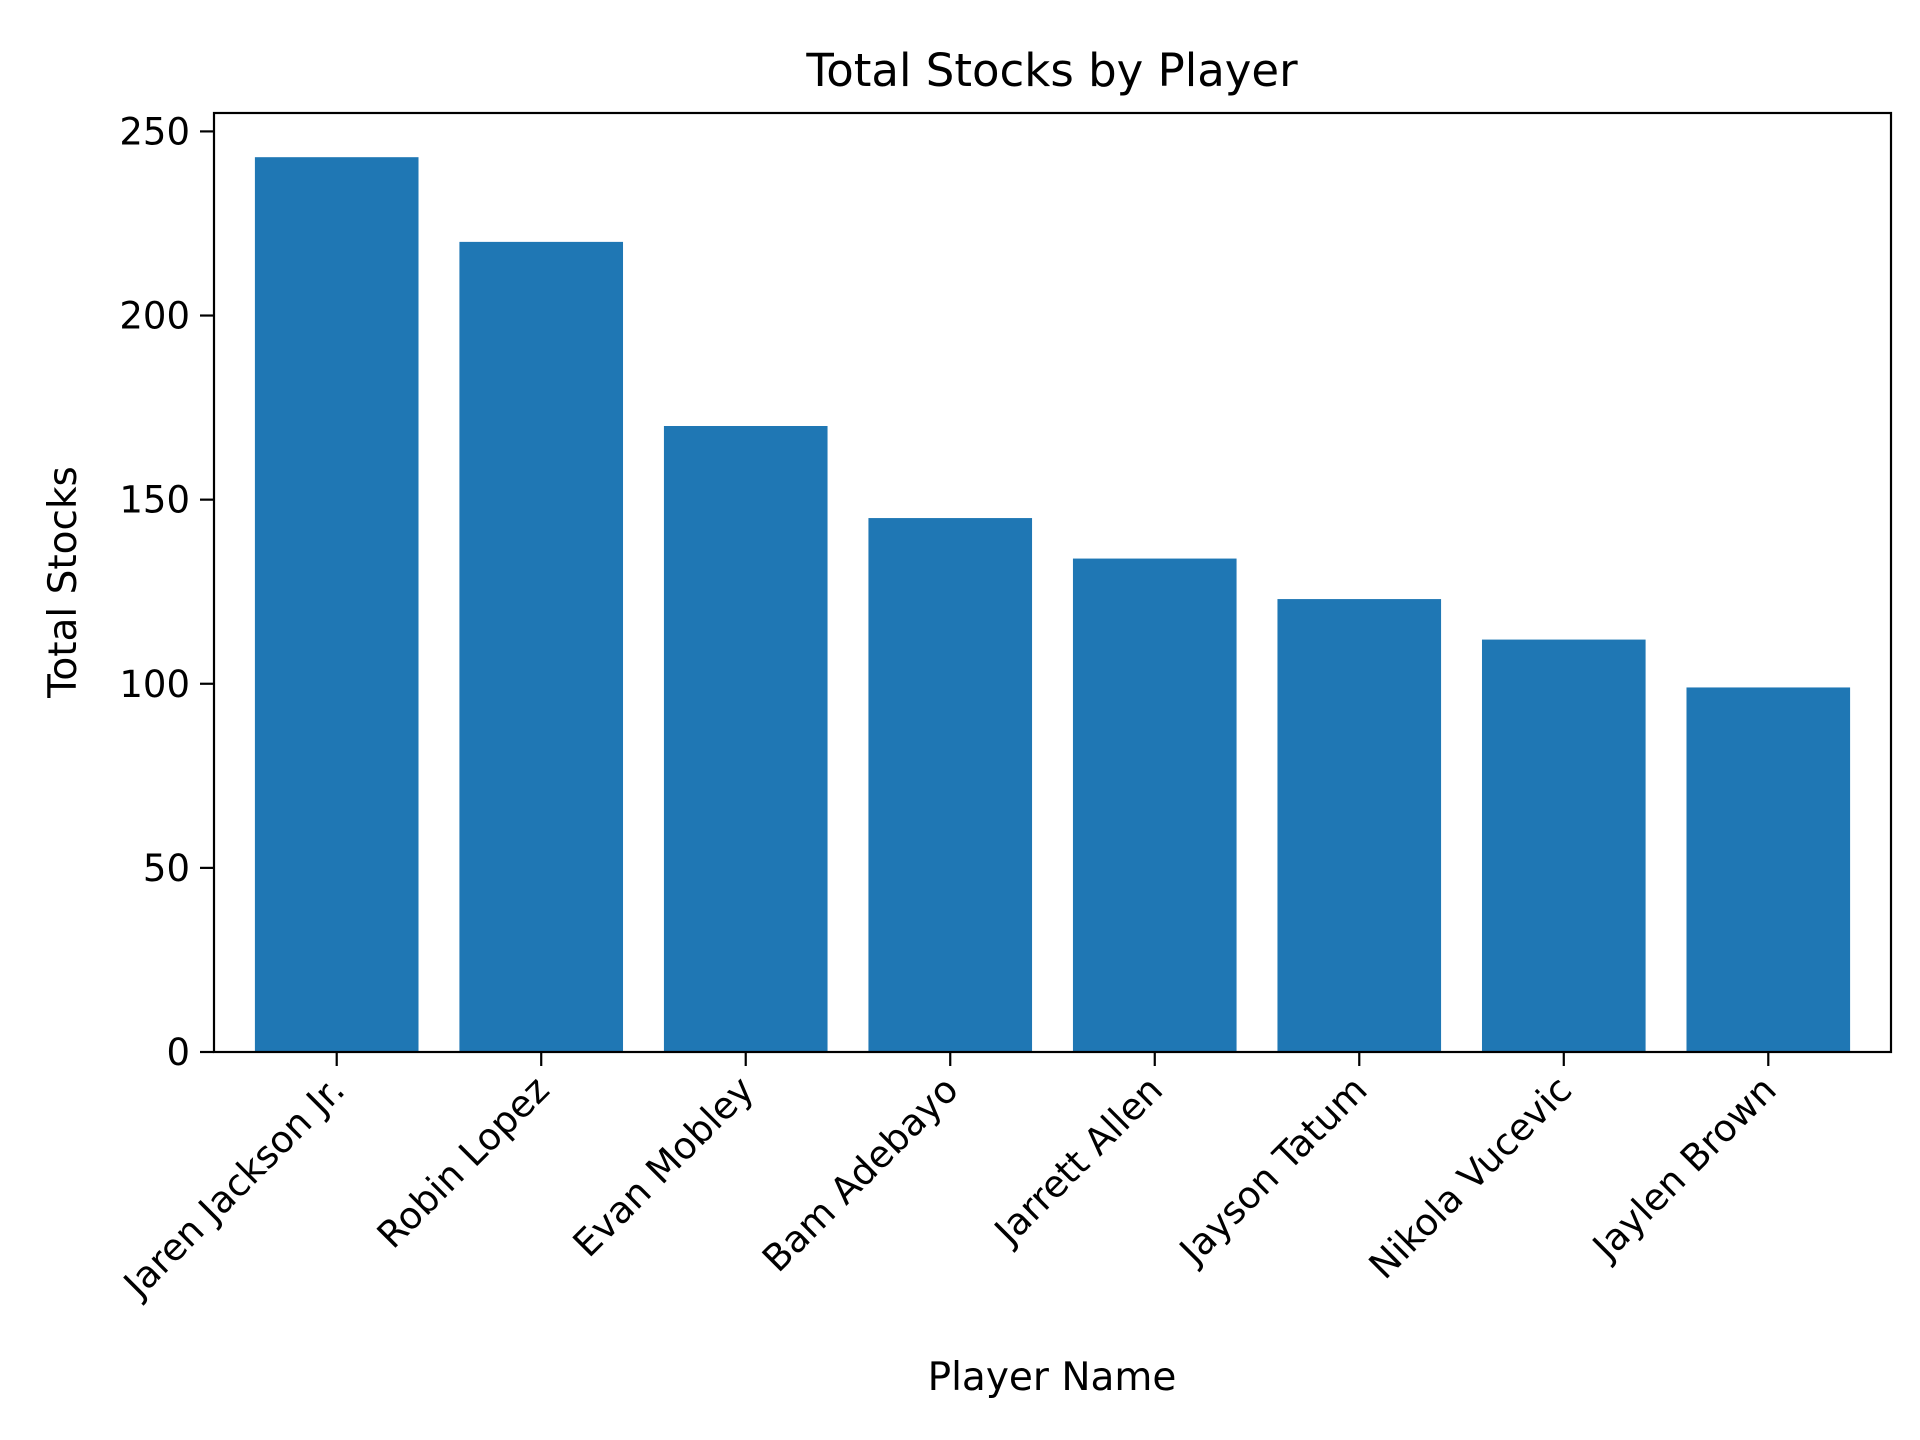  What do you see at coordinates (166, 868) in the screenshot?
I see `y-tick-label: 50` at bounding box center [166, 868].